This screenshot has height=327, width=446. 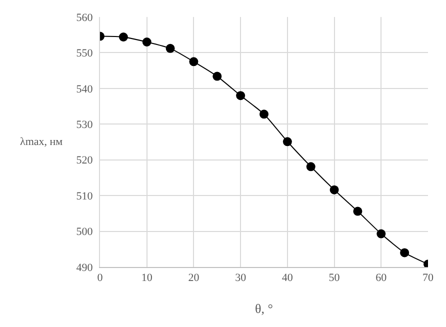 What do you see at coordinates (85, 89) in the screenshot?
I see `y-tick-label: 540` at bounding box center [85, 89].